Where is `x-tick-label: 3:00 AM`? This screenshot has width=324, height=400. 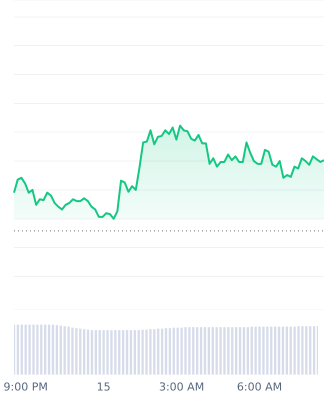 x-tick-label: 3:00 AM is located at coordinates (181, 387).